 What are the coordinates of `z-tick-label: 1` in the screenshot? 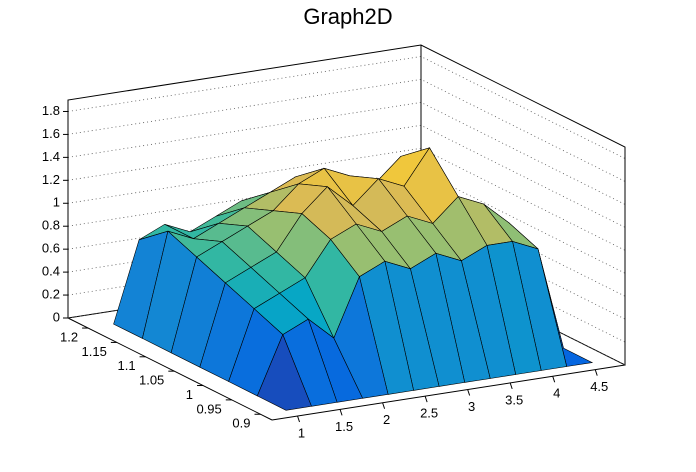 It's located at (56, 202).